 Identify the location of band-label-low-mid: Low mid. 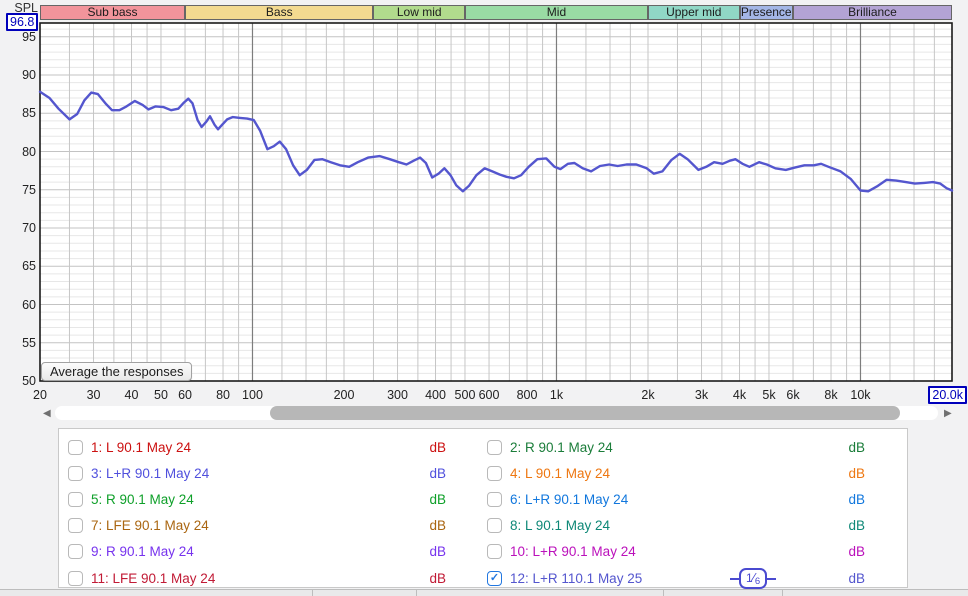
(419, 12).